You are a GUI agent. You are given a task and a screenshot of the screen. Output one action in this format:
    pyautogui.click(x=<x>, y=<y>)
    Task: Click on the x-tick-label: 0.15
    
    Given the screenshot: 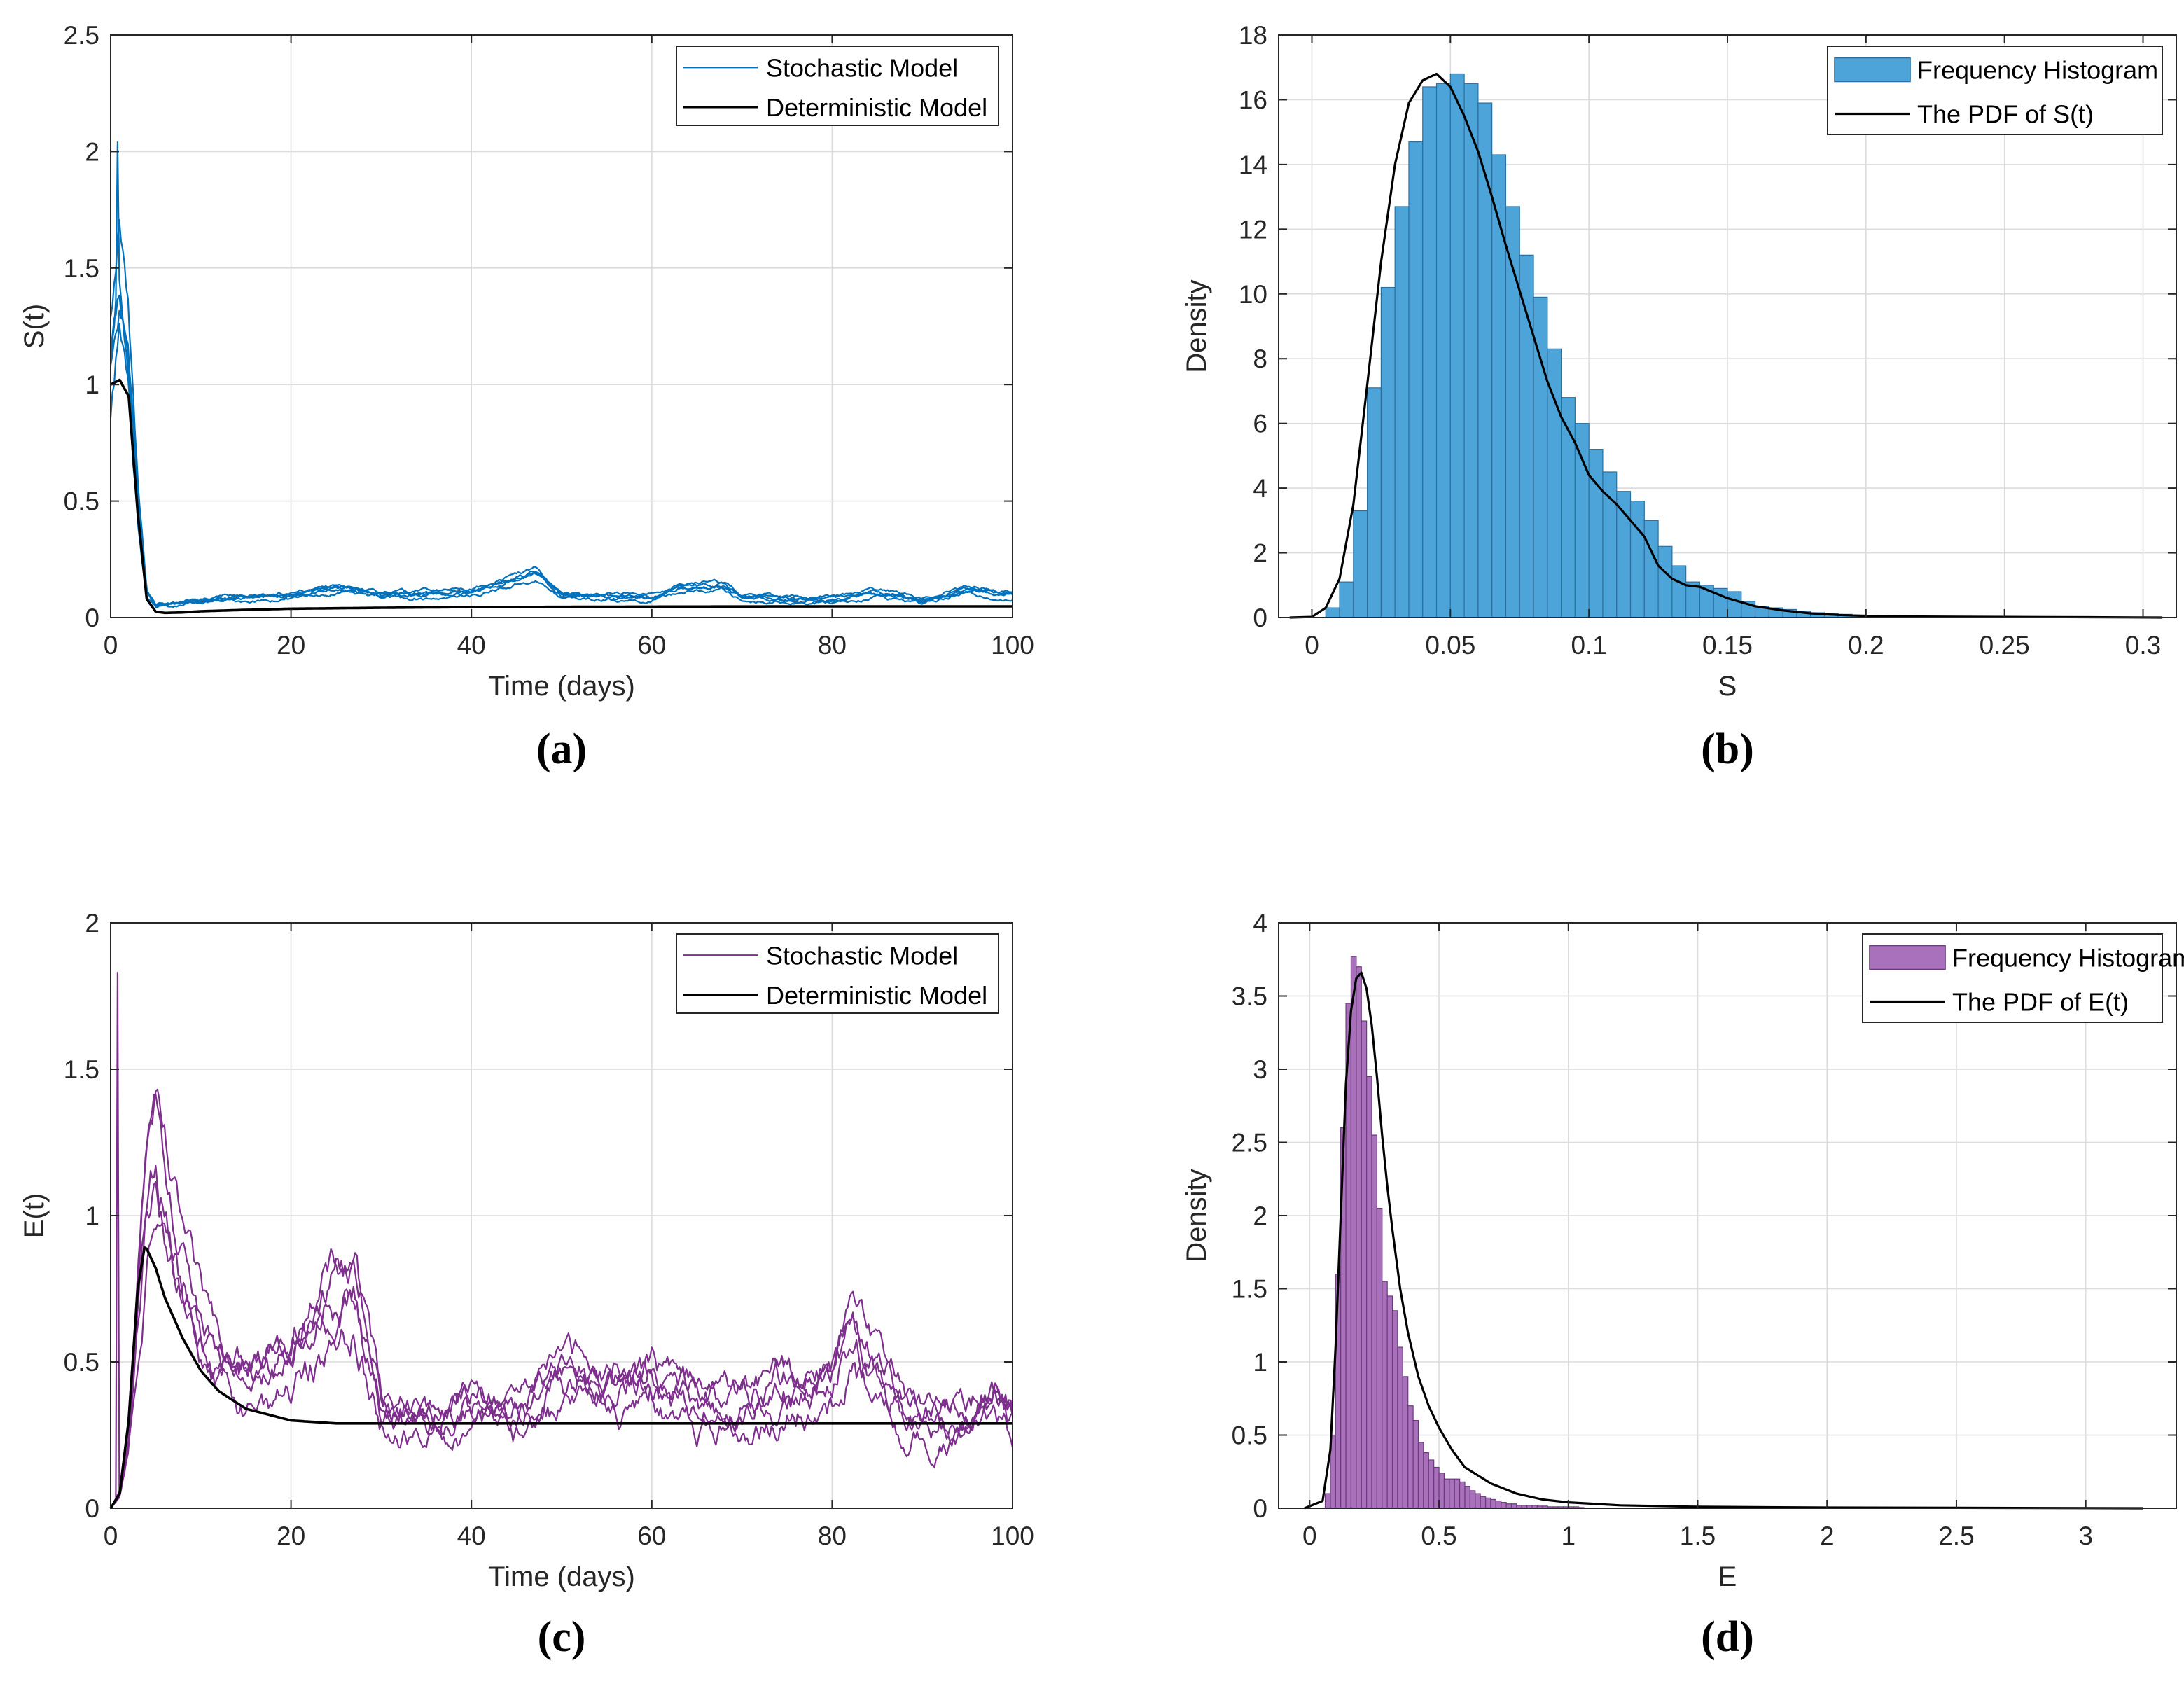 What is the action you would take?
    pyautogui.click(x=1727, y=645)
    